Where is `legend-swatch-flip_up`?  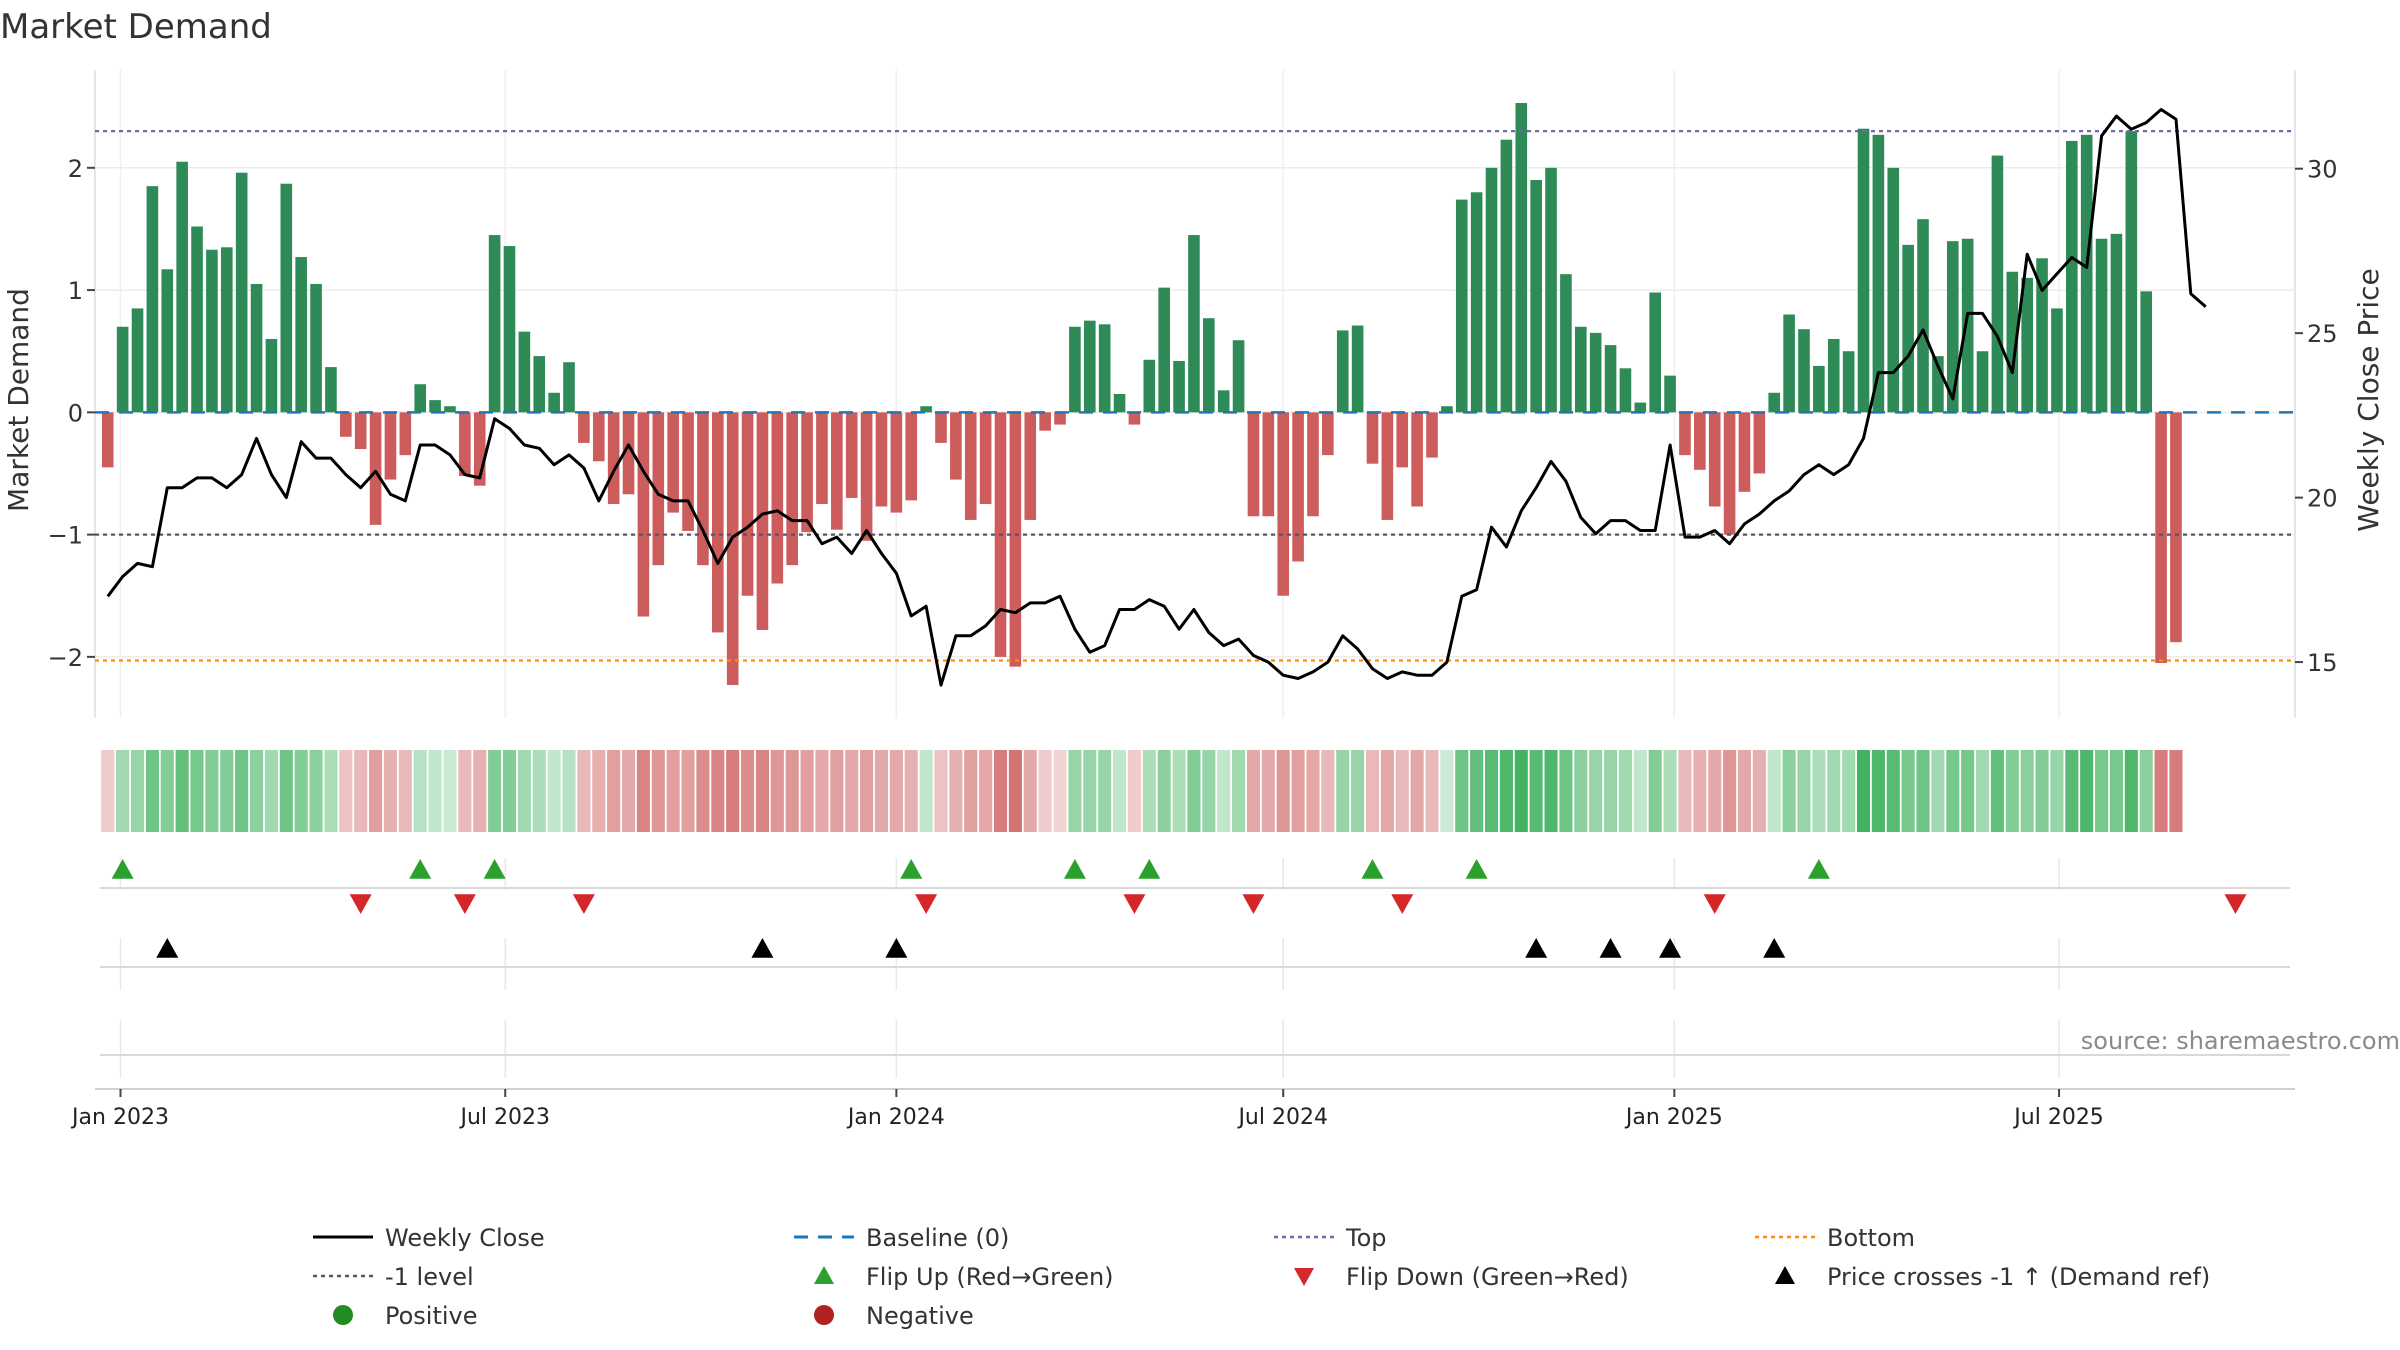 legend-swatch-flip_up is located at coordinates (824, 1275).